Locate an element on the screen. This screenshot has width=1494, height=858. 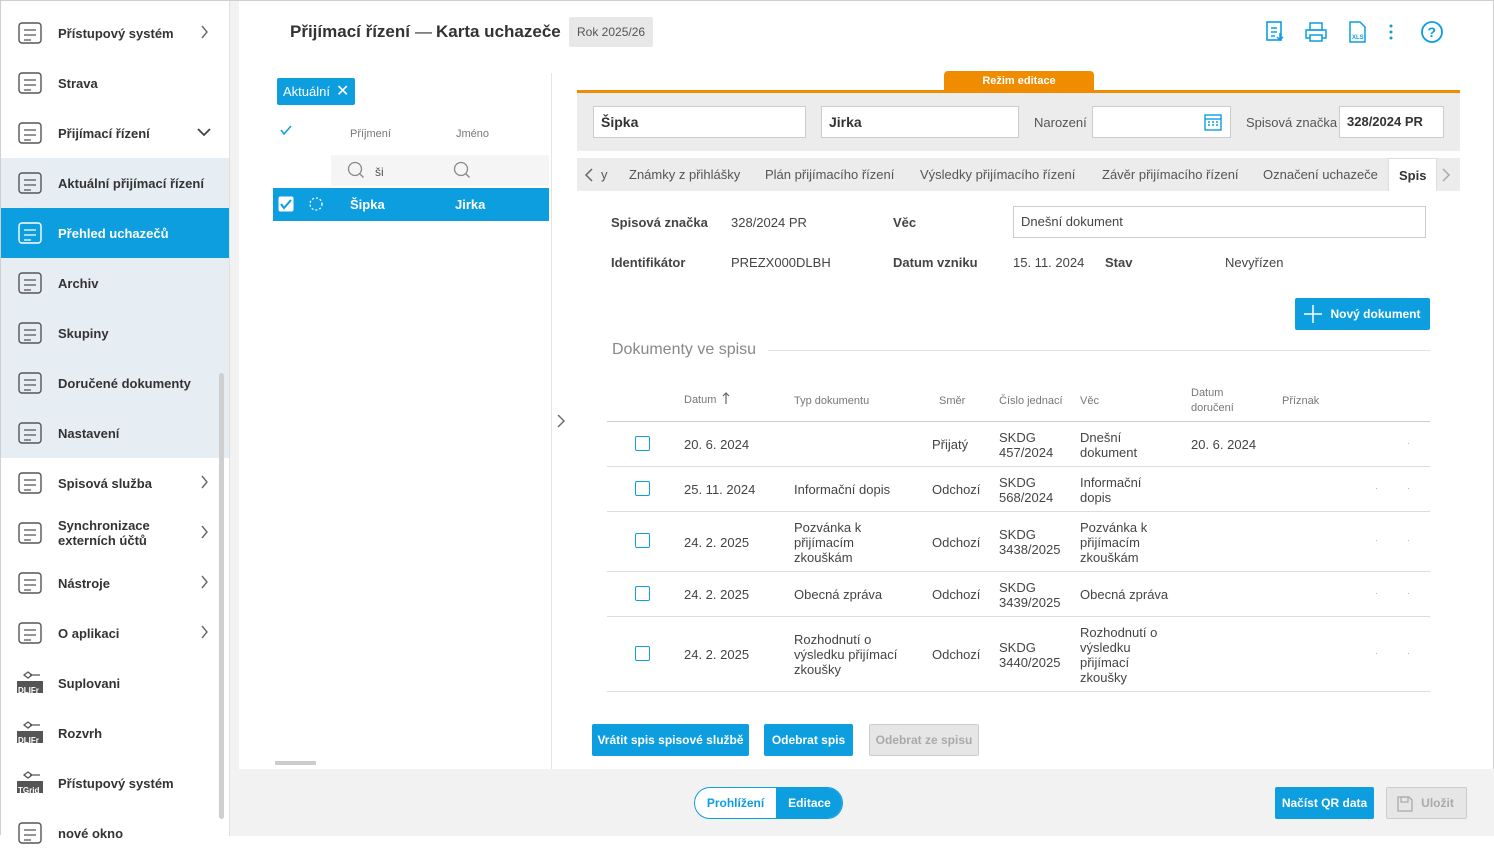
tab-zaver: Závěr přijímacího řízení is located at coordinates (1170, 174).